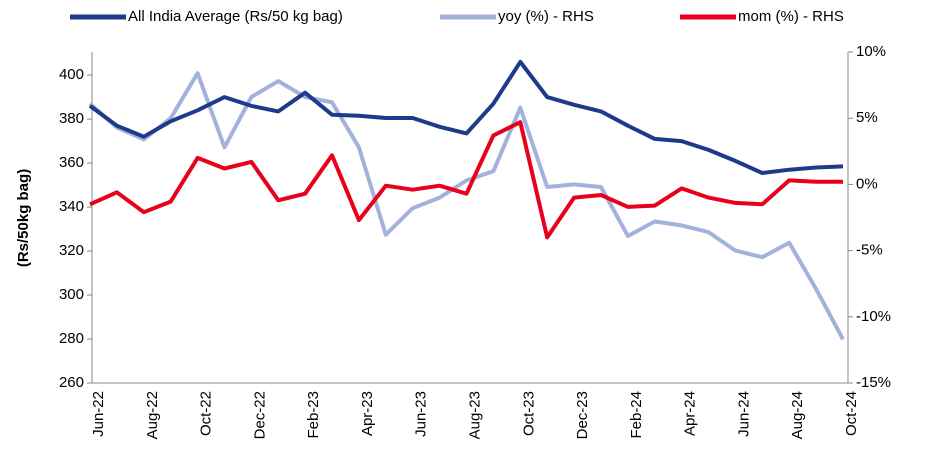 This screenshot has width=934, height=462. What do you see at coordinates (851, 413) in the screenshot?
I see `x-tick-label: Oct-24` at bounding box center [851, 413].